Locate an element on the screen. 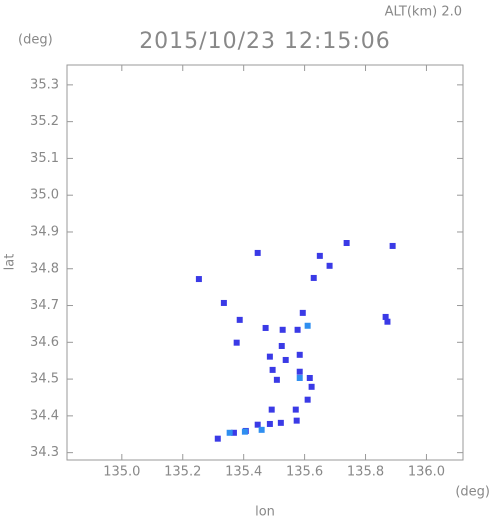  y-tick-label: 34.3 is located at coordinates (44, 452).